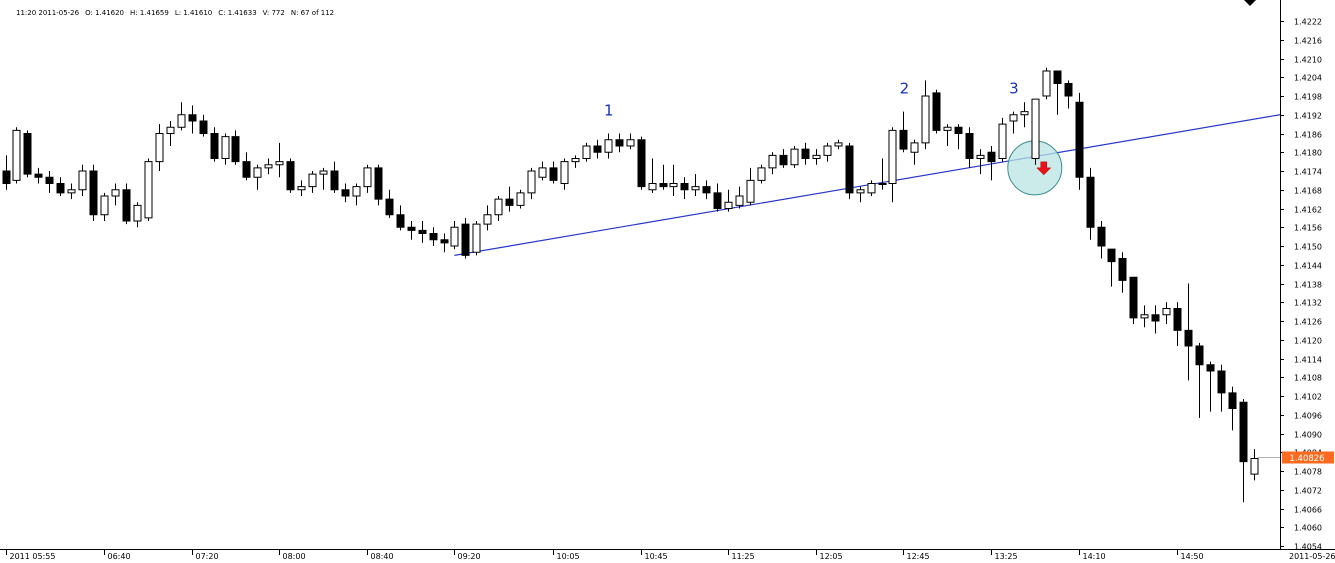 The image size is (1335, 563). Describe the element at coordinates (1192, 556) in the screenshot. I see `x-tick-label: 14:50` at that location.